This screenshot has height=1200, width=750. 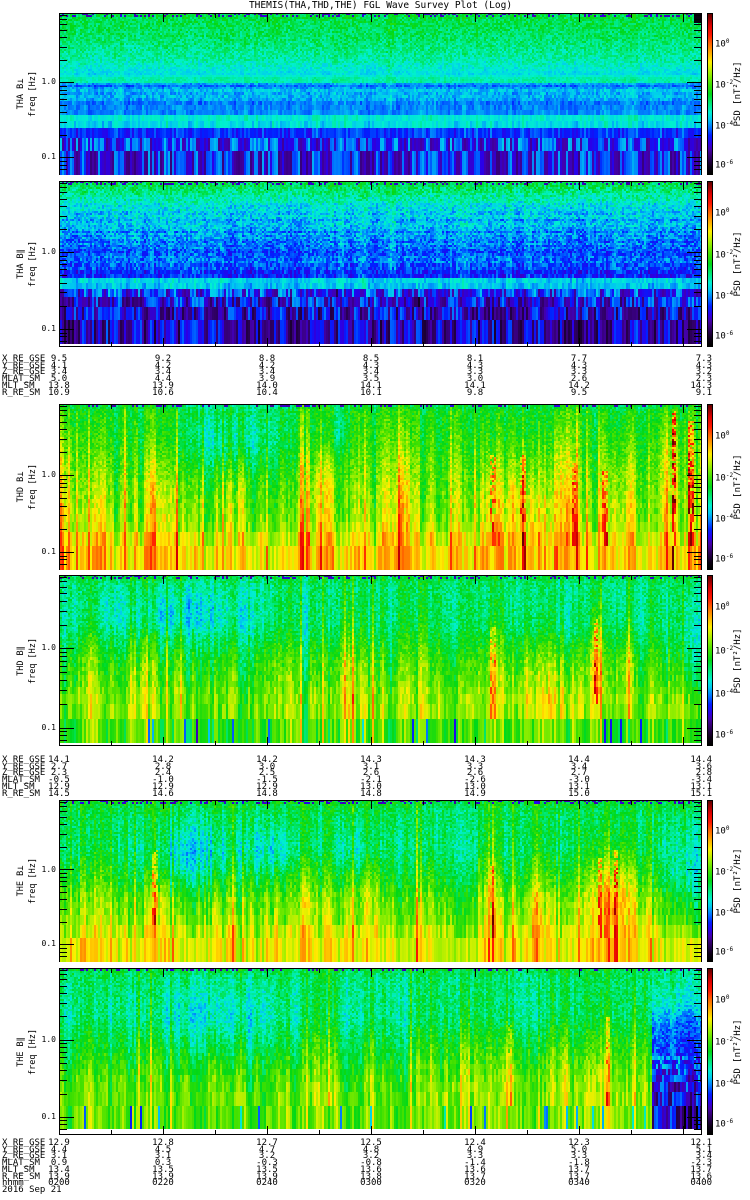 I want to click on colorbar-tick-label: 10-2, so click(x=724, y=650).